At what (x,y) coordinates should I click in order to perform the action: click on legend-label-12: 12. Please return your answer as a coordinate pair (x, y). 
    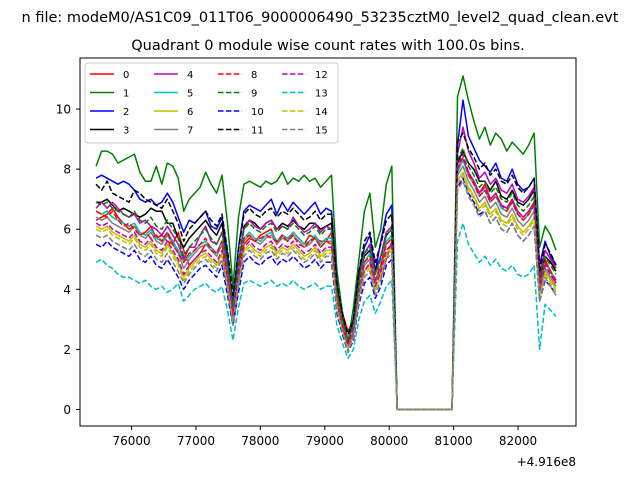
    Looking at the image, I should click on (321, 75).